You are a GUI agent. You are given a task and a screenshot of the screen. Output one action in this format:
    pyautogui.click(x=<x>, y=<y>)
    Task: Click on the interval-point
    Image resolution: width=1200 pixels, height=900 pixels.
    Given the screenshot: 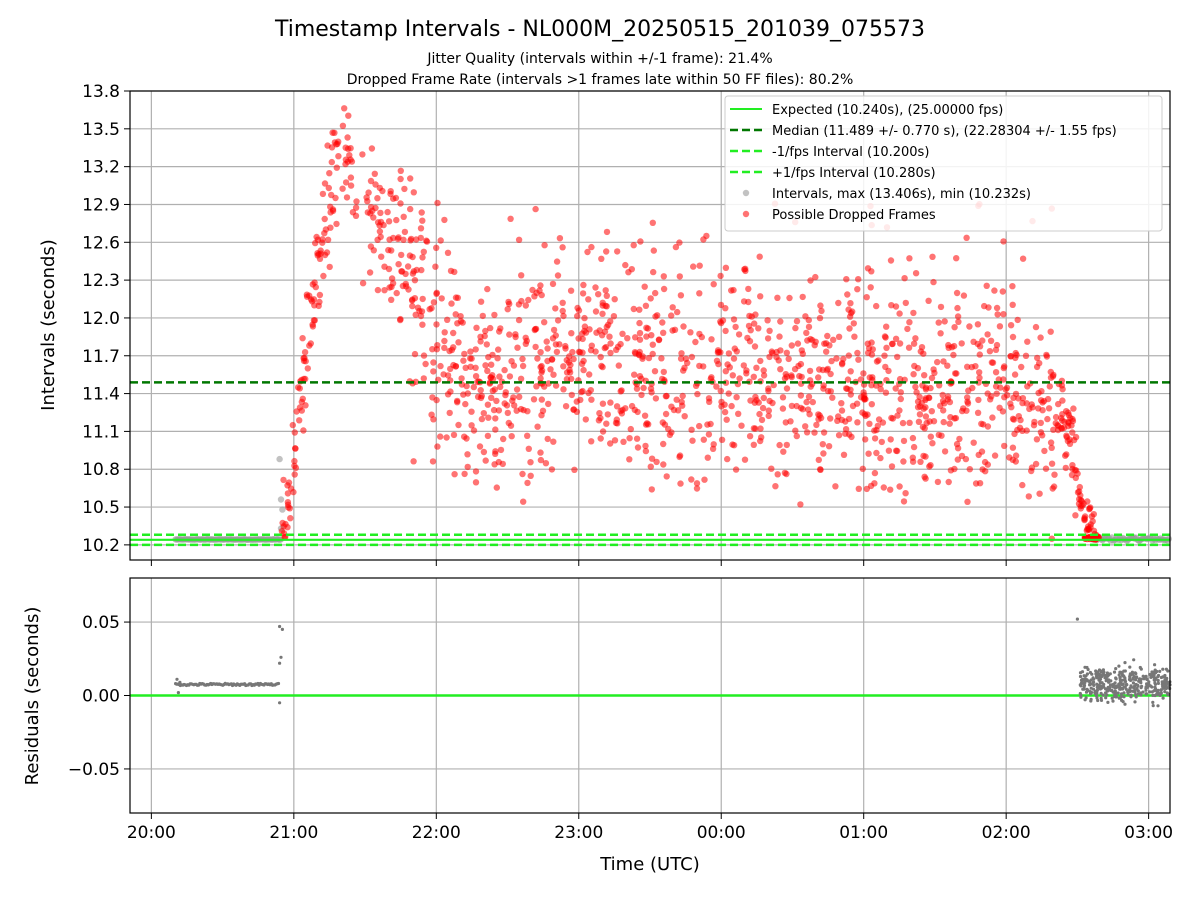 What is the action you would take?
    pyautogui.click(x=281, y=499)
    